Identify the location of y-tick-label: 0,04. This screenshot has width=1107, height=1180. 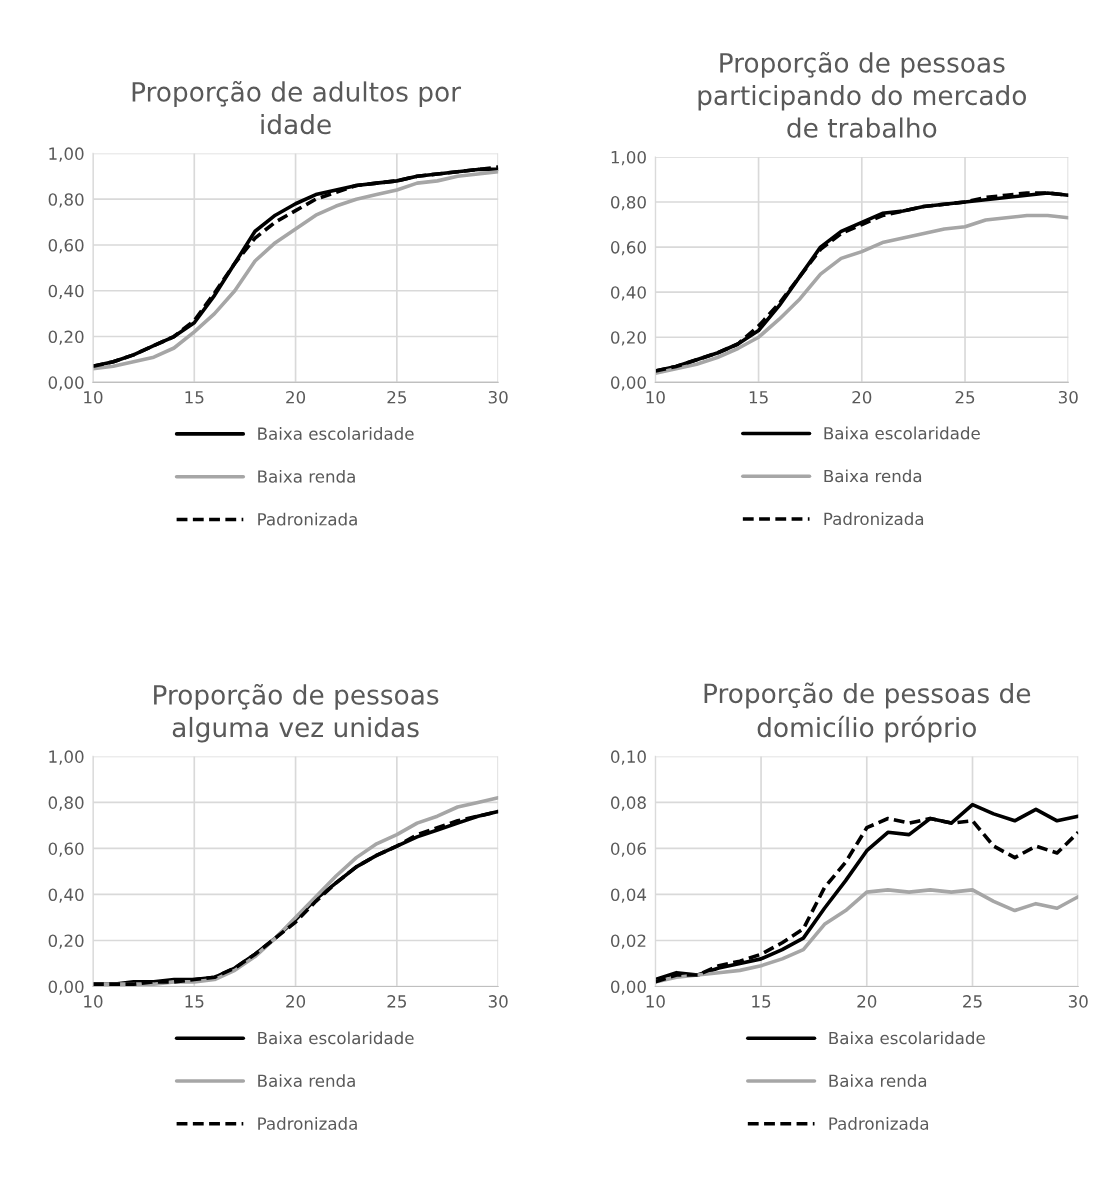
(629, 895).